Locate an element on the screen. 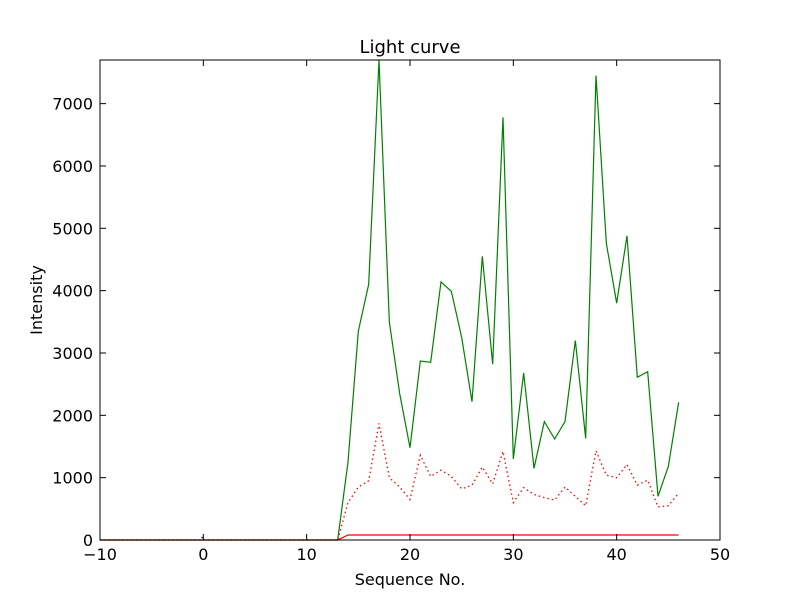  x-tick-label: 10 is located at coordinates (306, 554).